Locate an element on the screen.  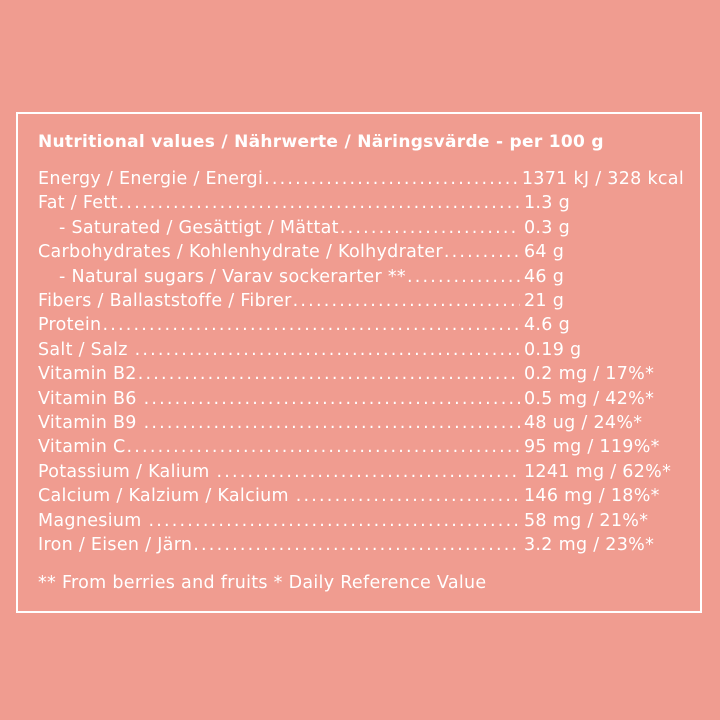
row-vitamin-b6: Vitamin B6 0.5 mg / 42%* is located at coordinates (361, 399).